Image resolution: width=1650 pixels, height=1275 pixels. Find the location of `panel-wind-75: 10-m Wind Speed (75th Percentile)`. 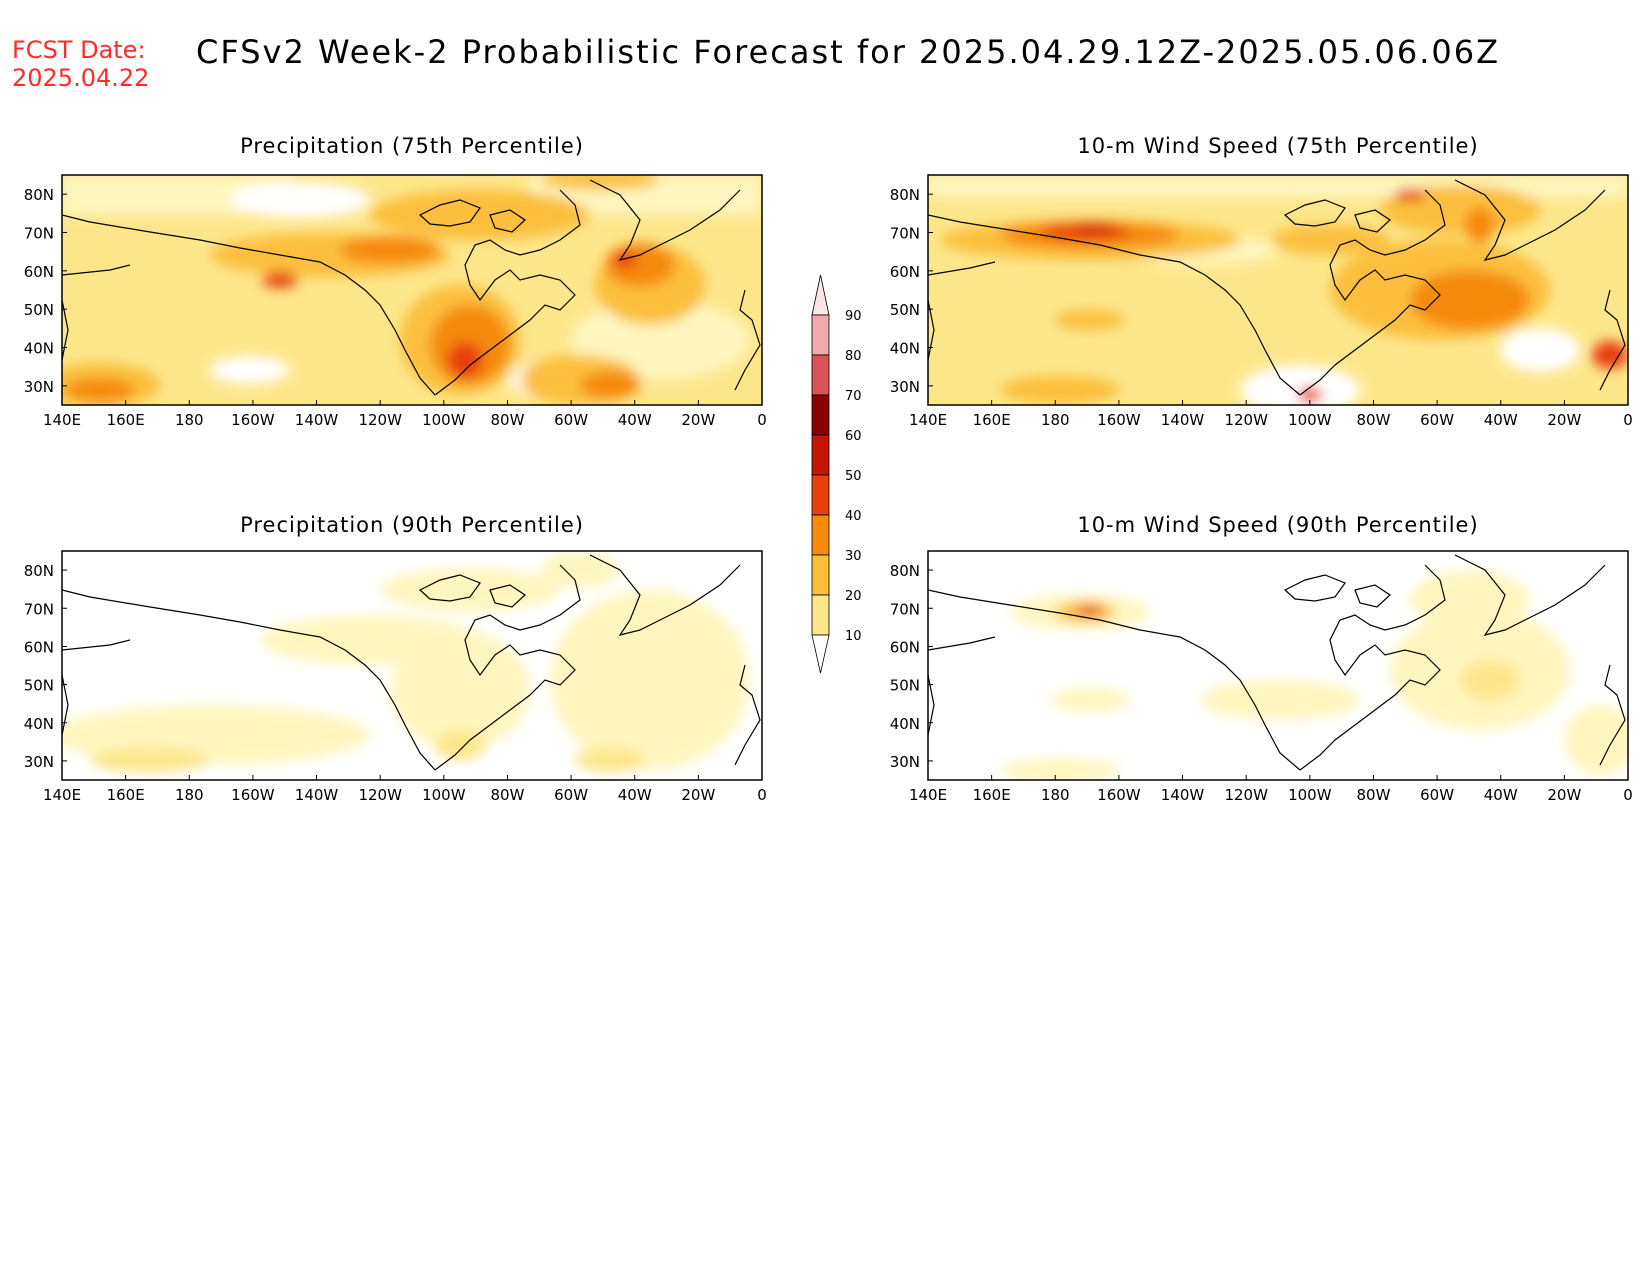

panel-wind-75: 10-m Wind Speed (75th Percentile) is located at coordinates (1278, 269).